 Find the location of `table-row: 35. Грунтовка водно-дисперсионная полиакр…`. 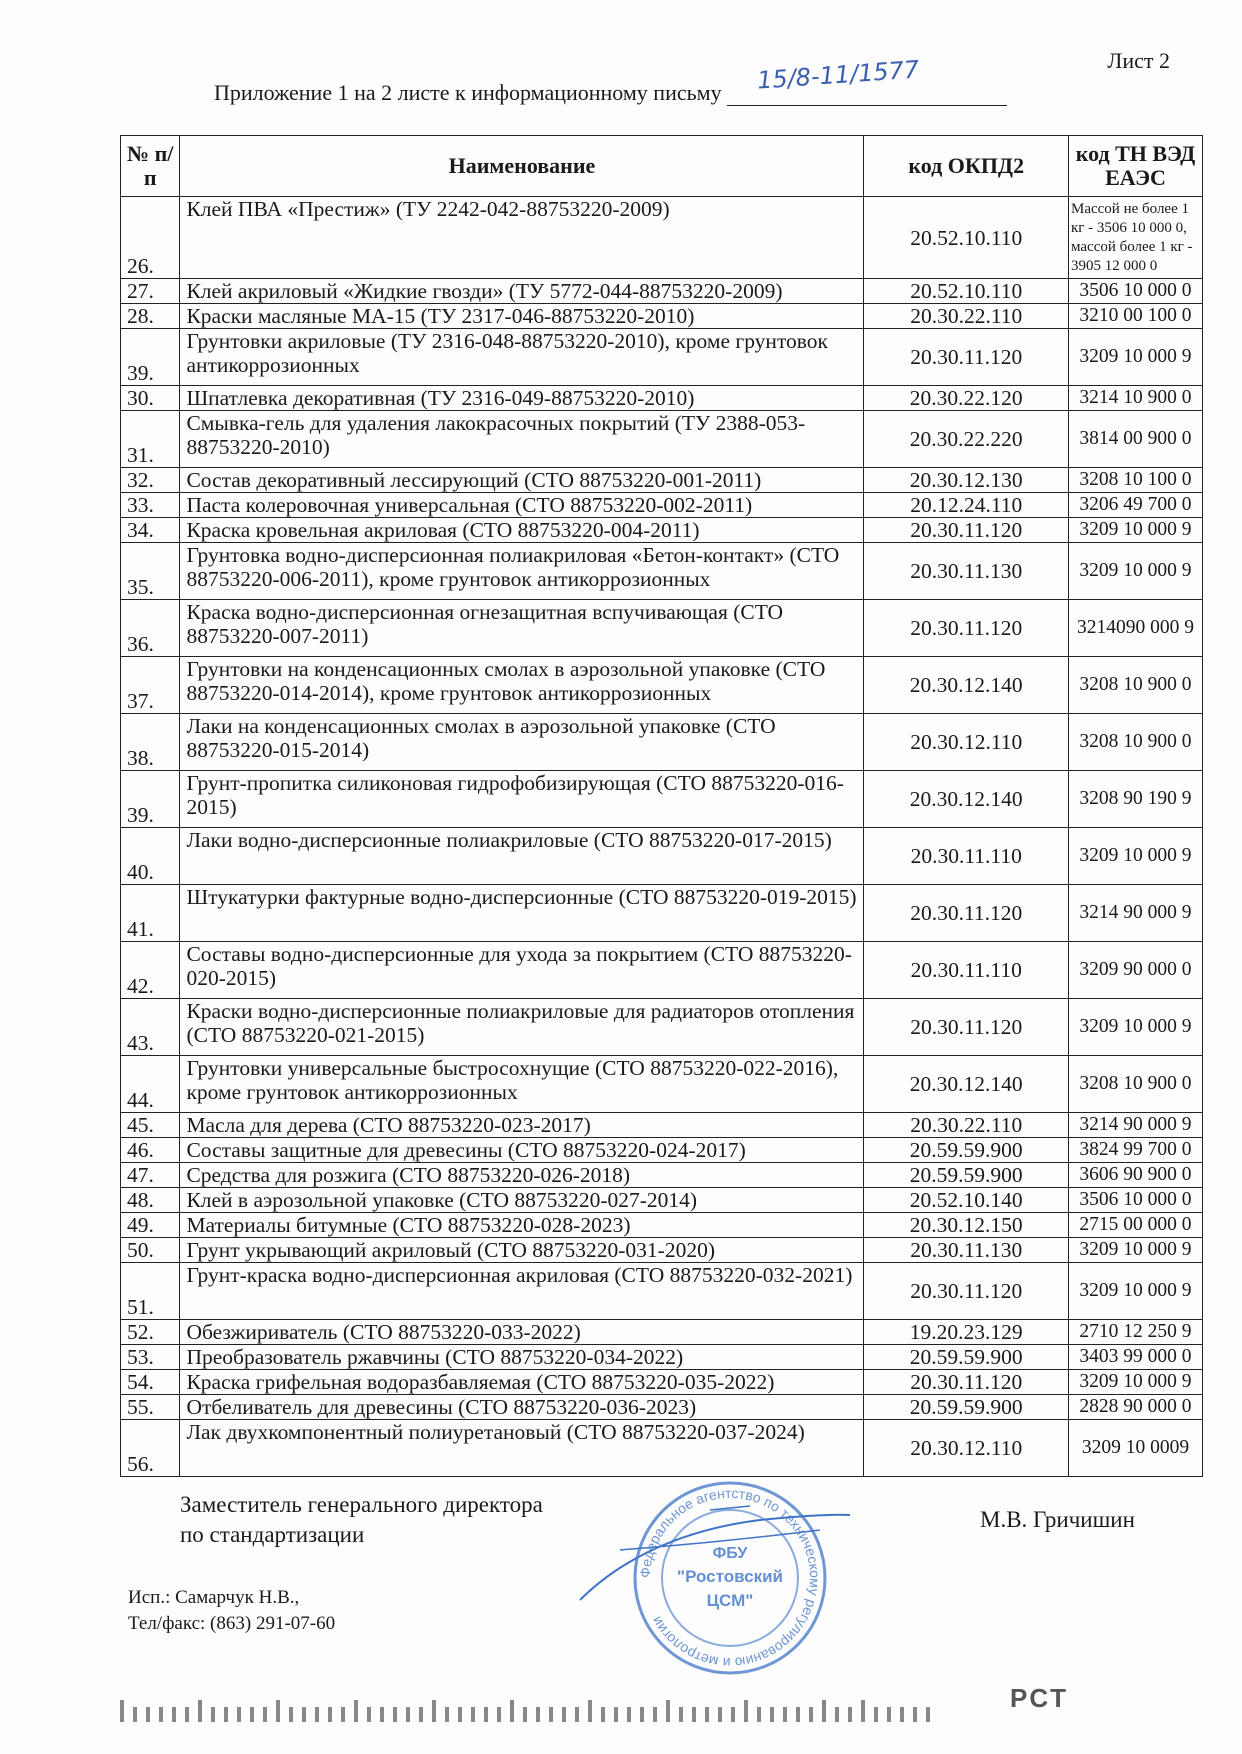

table-row: 35. Грунтовка водно-дисперсионная полиакр… is located at coordinates (661, 571).